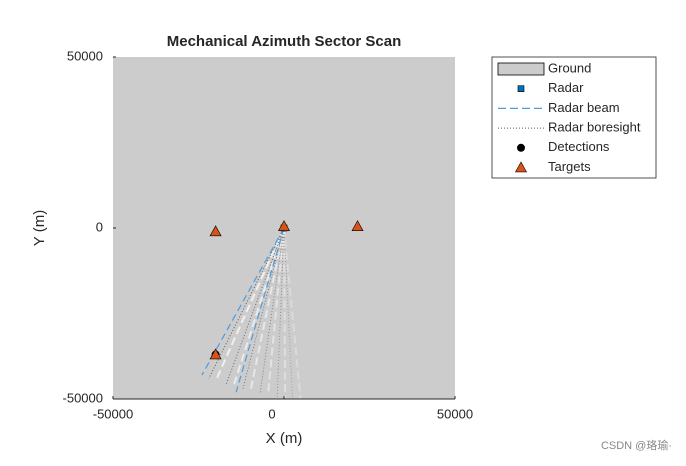 The image size is (686, 466). What do you see at coordinates (284, 438) in the screenshot?
I see `x-axis-label: X (m)` at bounding box center [284, 438].